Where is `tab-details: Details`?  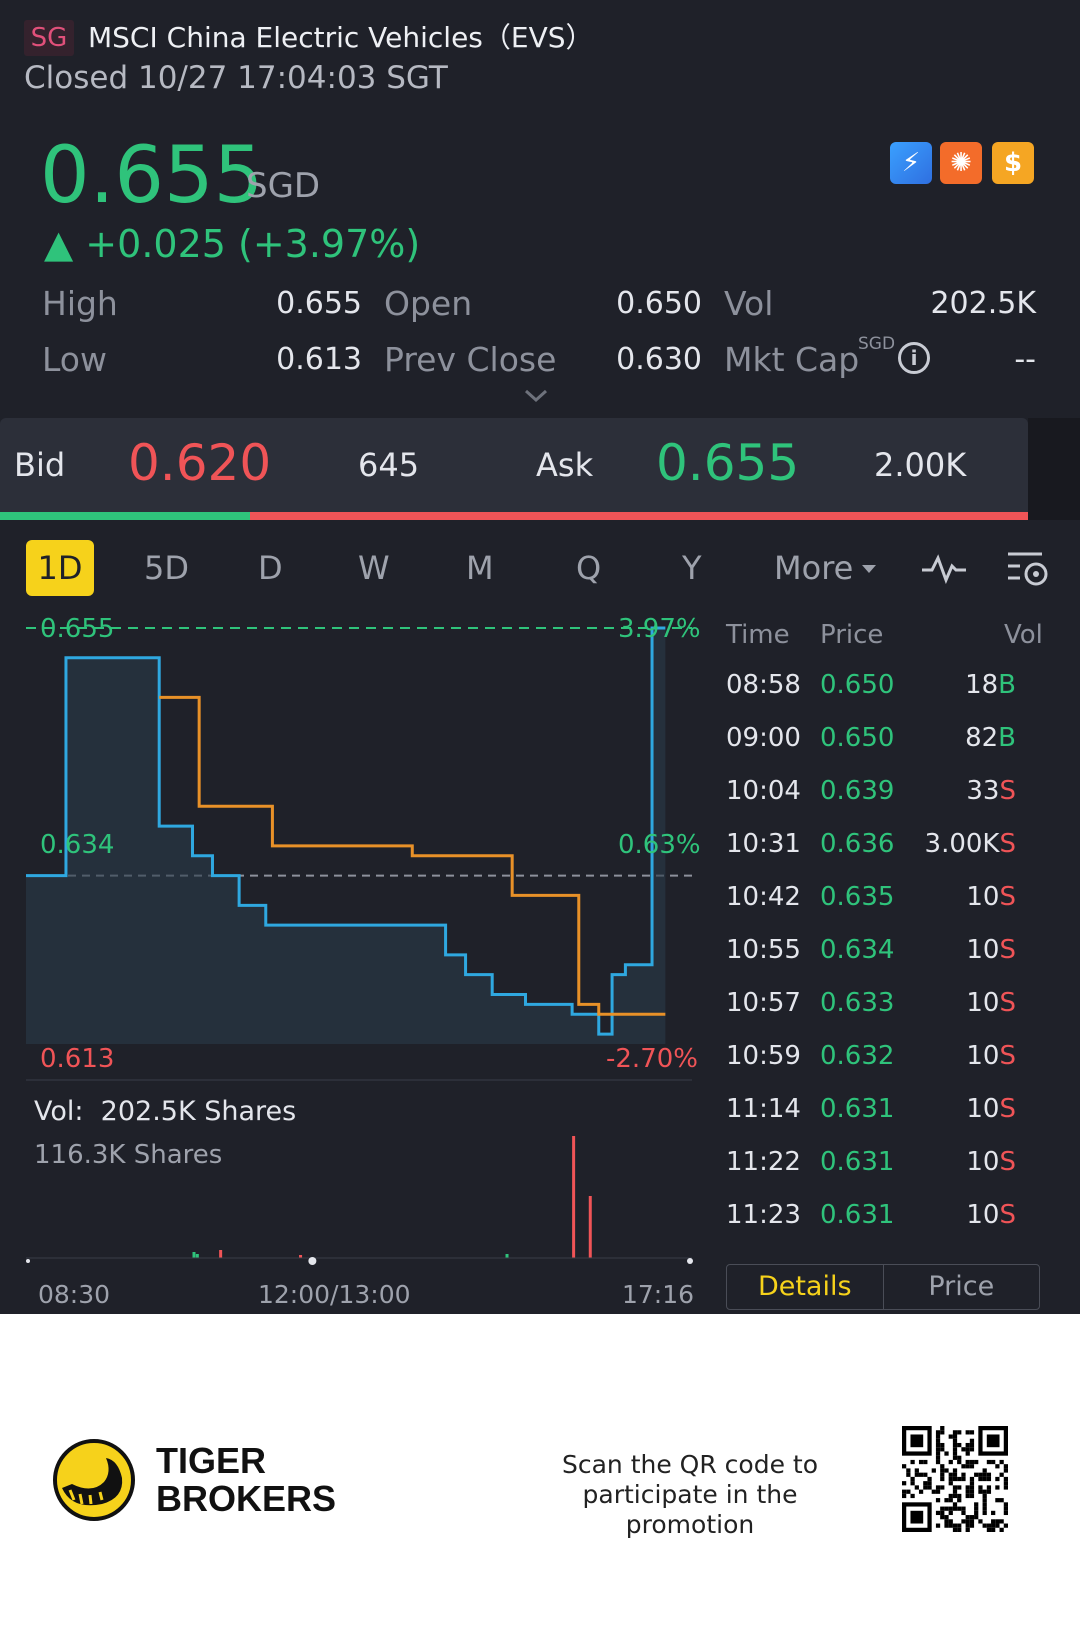
tab-details: Details is located at coordinates (805, 1287).